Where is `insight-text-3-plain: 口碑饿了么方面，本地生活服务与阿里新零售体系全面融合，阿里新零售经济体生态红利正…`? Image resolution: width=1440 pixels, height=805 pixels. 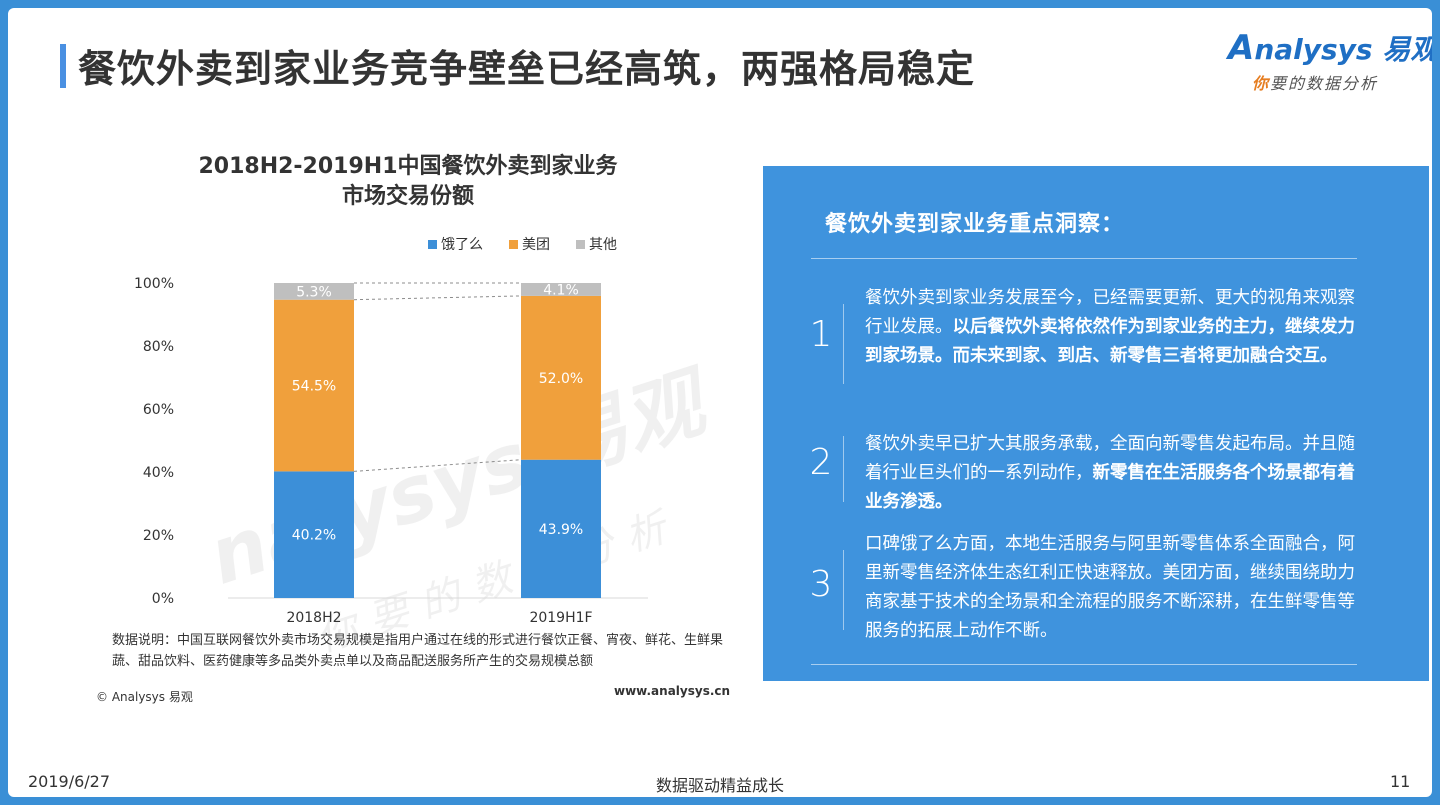
insight-text-3-plain: 口碑饿了么方面，本地生活服务与阿里新零售体系全面融合，阿里新零售经济体生态红利正… is located at coordinates (1110, 587).